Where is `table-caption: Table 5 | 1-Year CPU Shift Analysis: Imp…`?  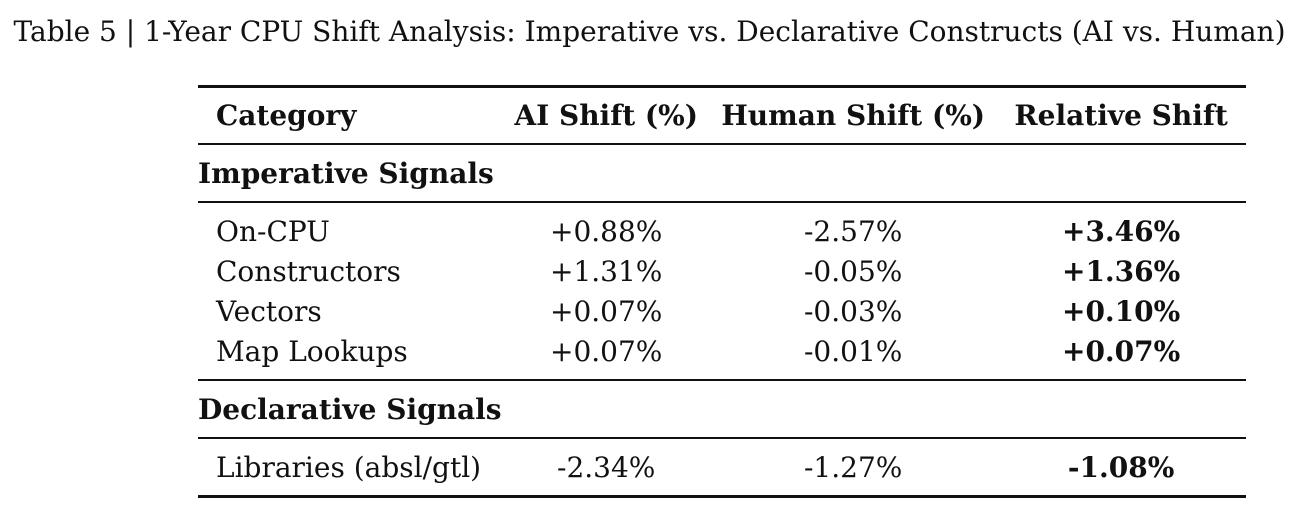
table-caption: Table 5 | 1-Year CPU Shift Analysis: Imp… is located at coordinates (649, 31).